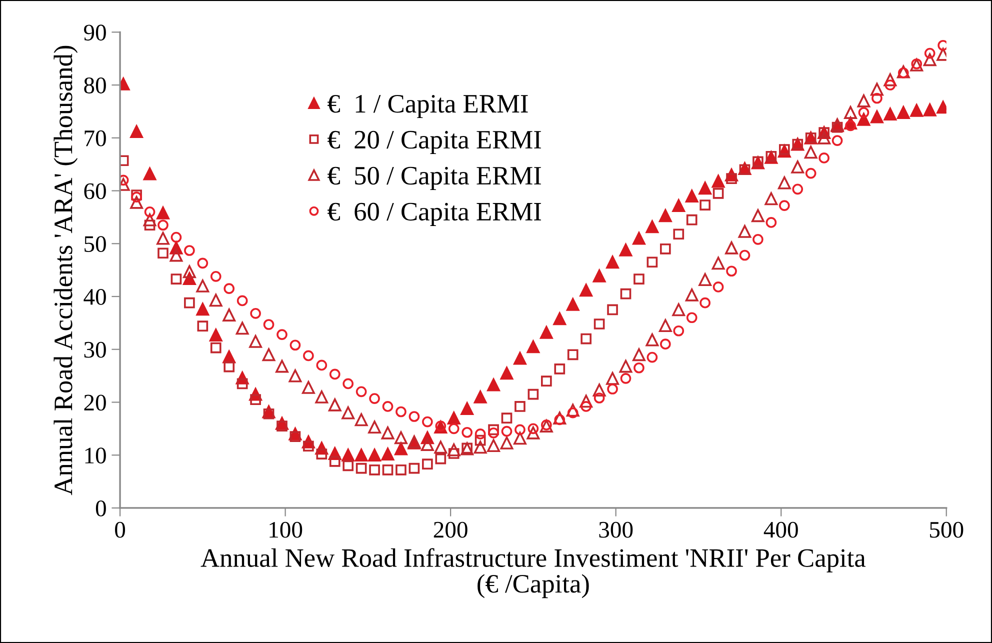  I want to click on x-tick-label: 200, so click(451, 530).